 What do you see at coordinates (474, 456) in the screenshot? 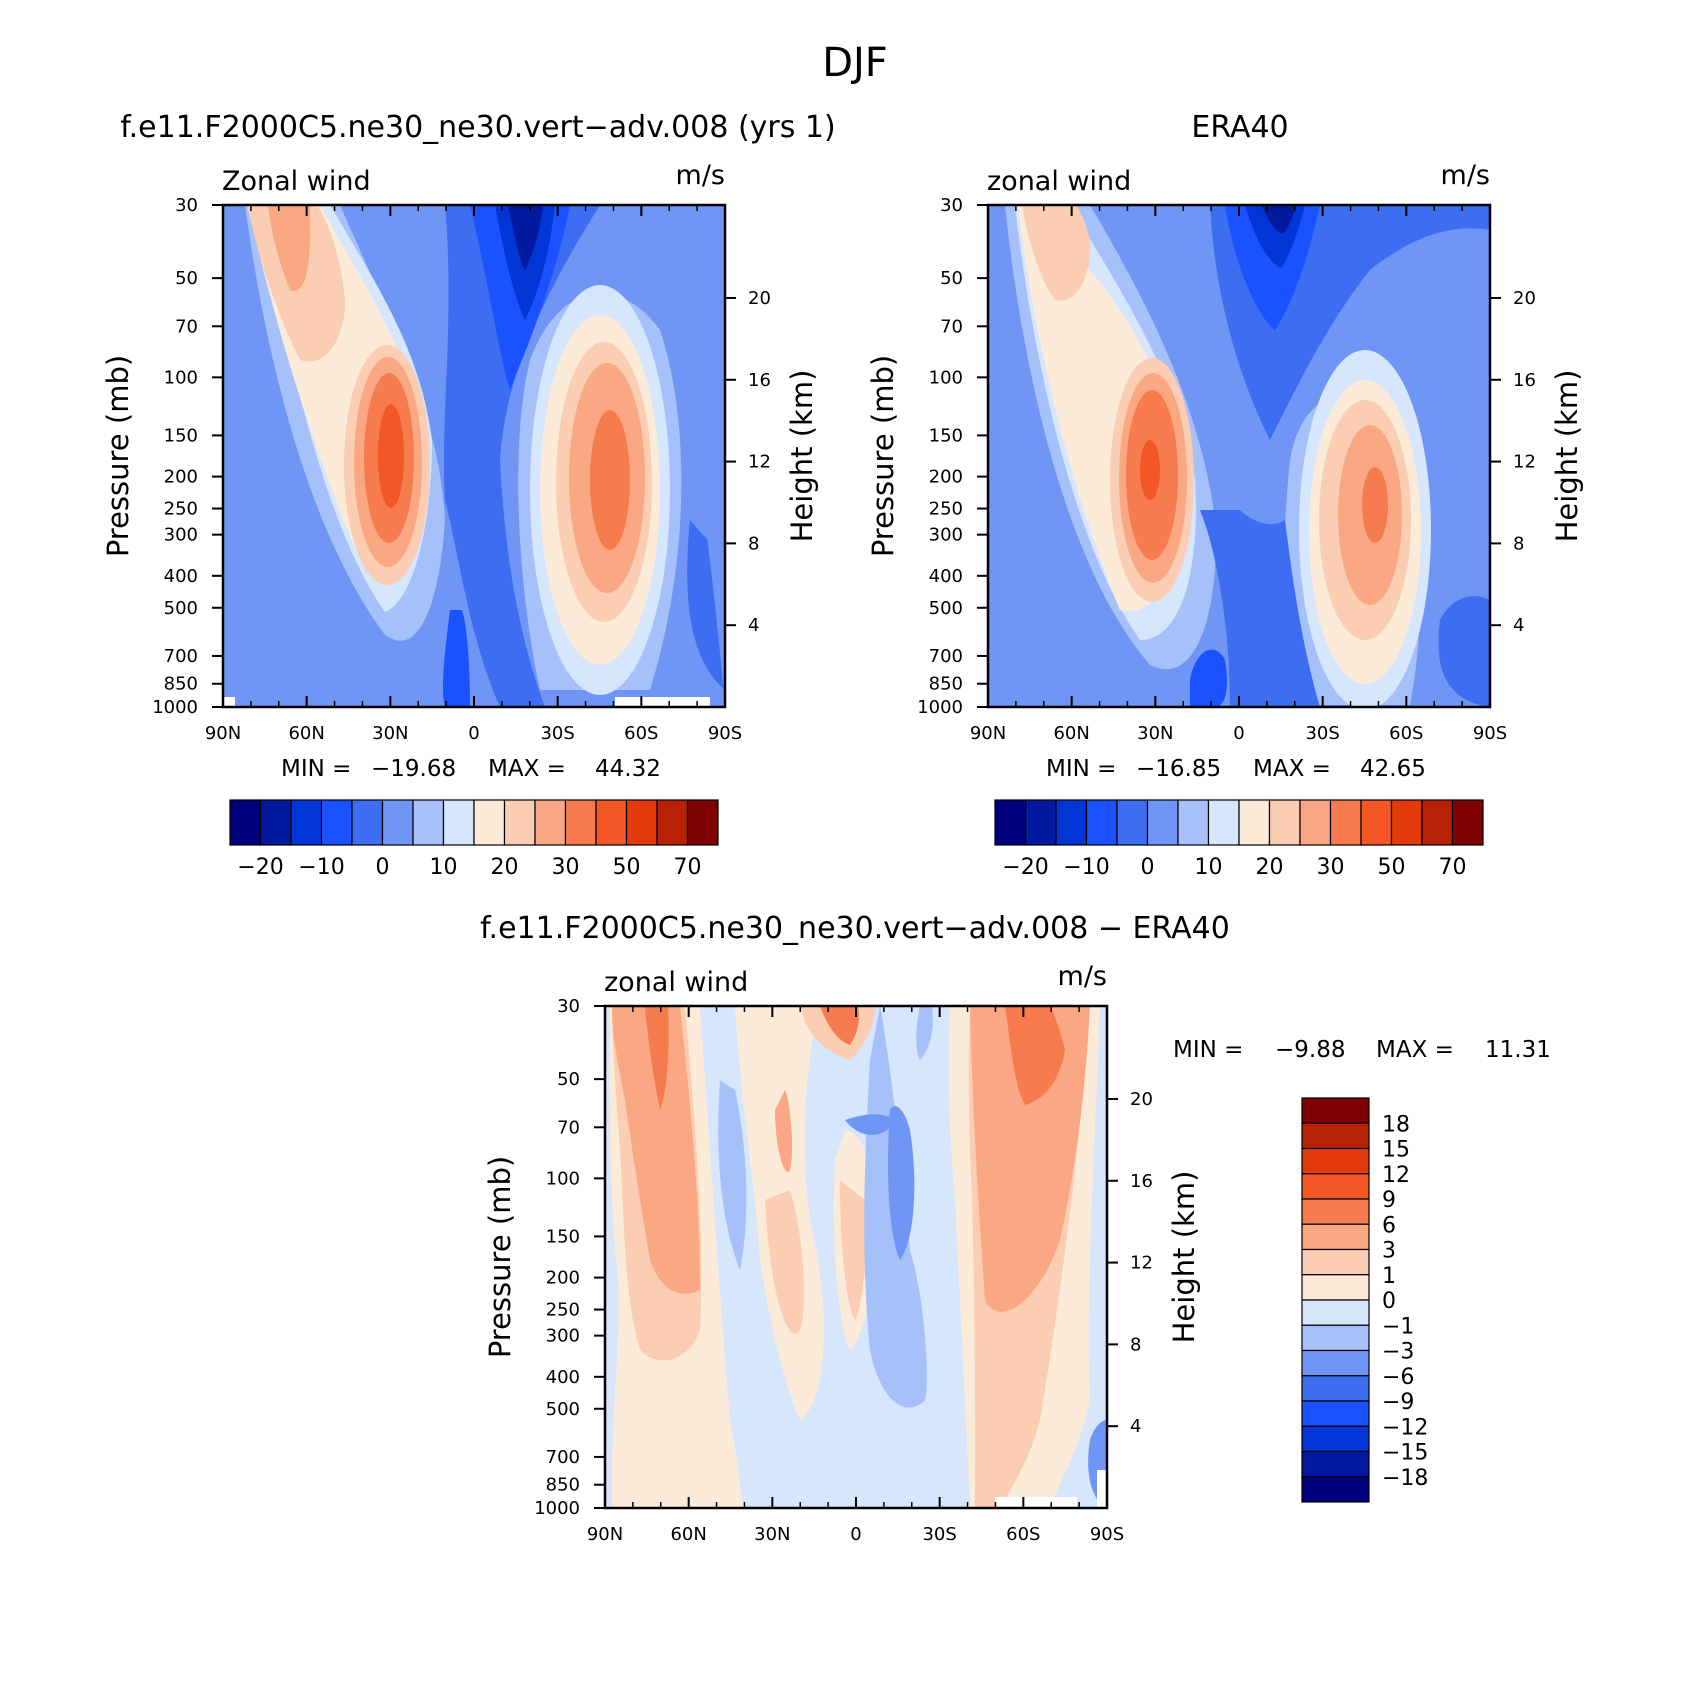
I see `panel-model-field` at bounding box center [474, 456].